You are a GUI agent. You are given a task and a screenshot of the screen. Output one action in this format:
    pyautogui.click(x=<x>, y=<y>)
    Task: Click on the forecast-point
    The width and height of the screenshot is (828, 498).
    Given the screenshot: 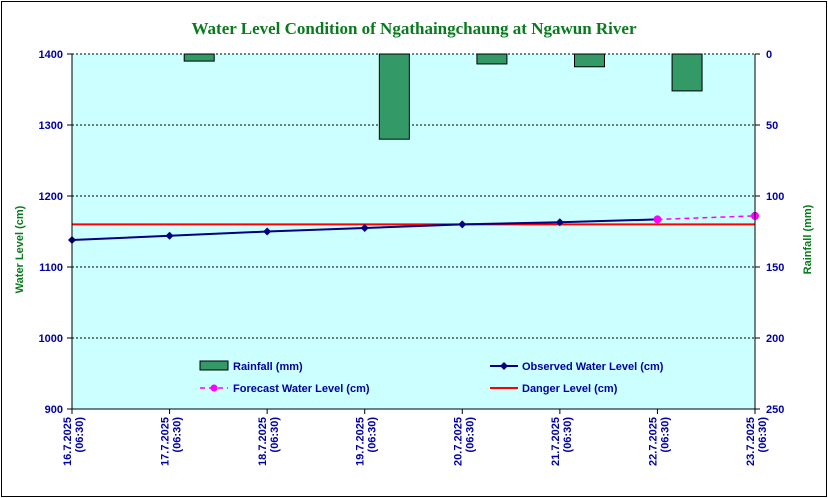 What is the action you would take?
    pyautogui.click(x=657, y=219)
    